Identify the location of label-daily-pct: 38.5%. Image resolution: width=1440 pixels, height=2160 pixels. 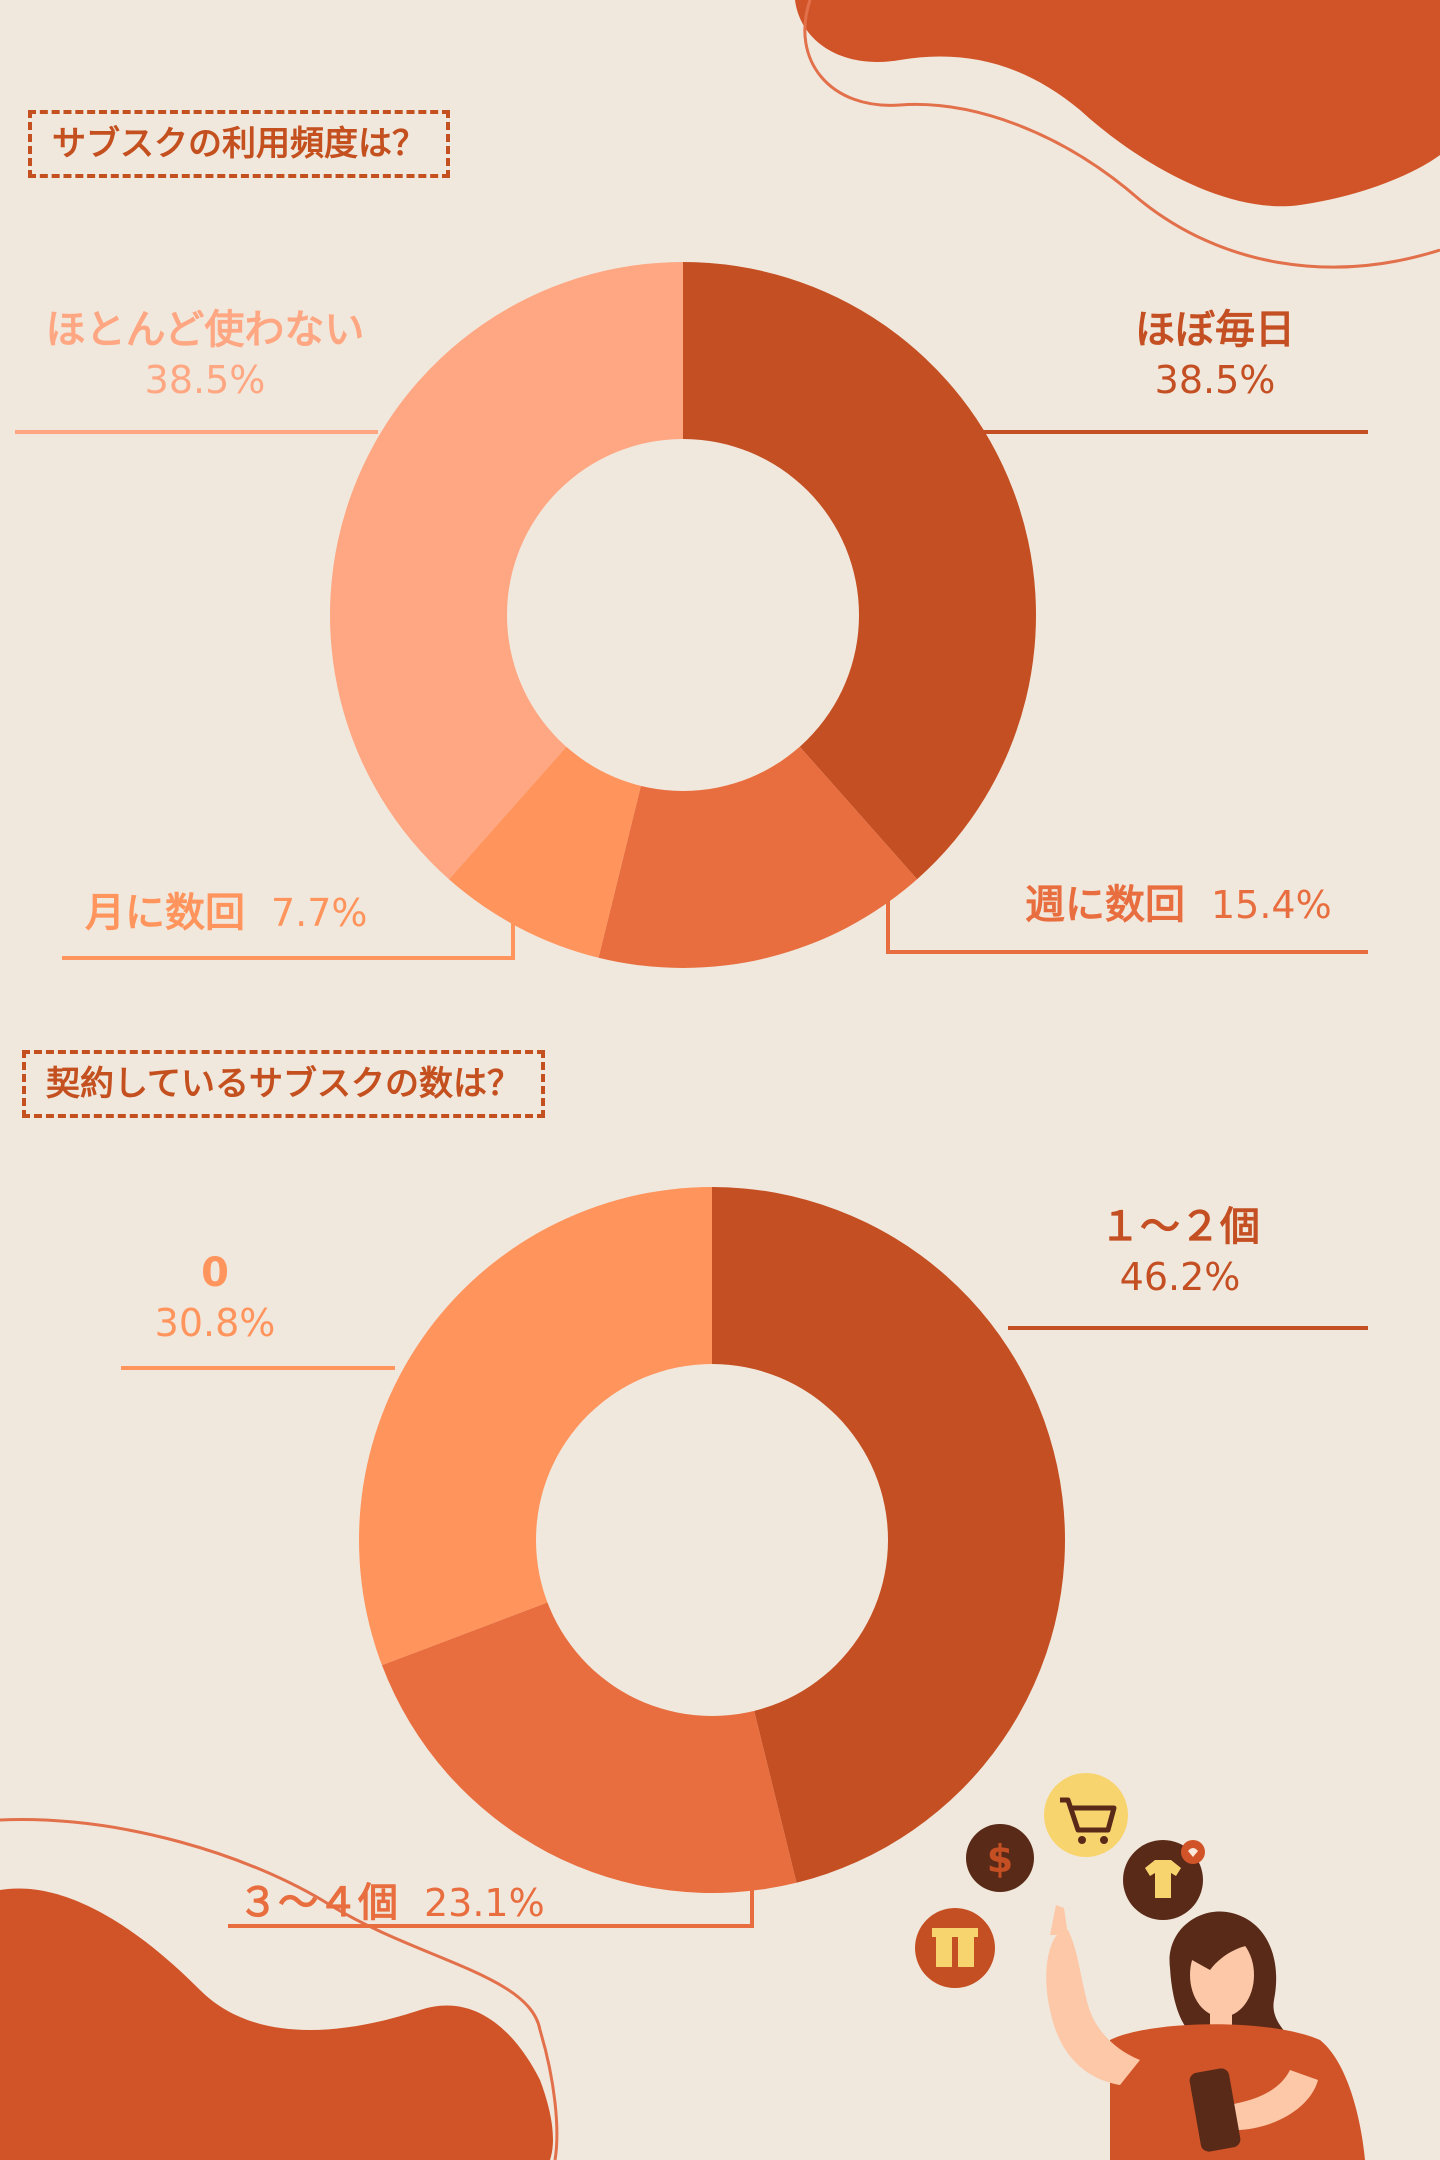
(1215, 380).